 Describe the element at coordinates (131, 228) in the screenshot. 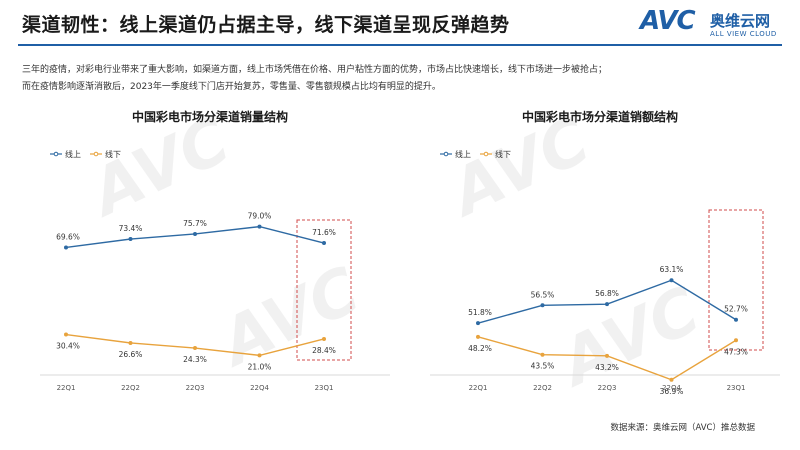

I see `value-label-0-1: 73.4%` at that location.